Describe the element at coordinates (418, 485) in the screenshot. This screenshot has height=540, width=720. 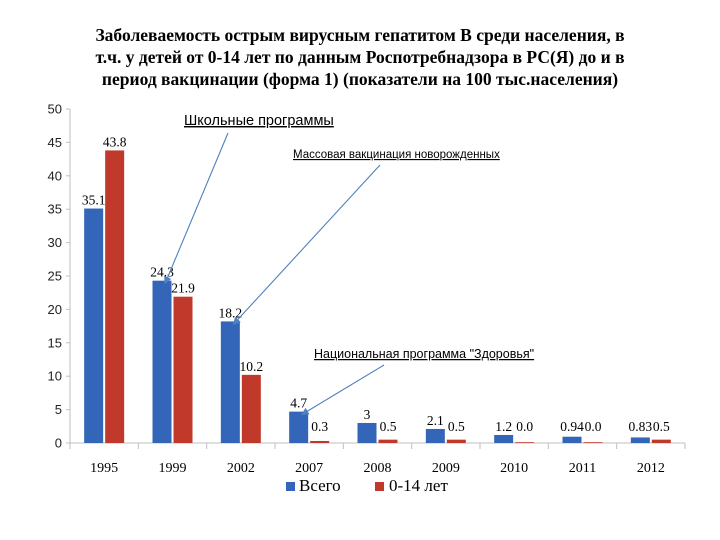
I see `legend-label-children: 0-14 лет` at that location.